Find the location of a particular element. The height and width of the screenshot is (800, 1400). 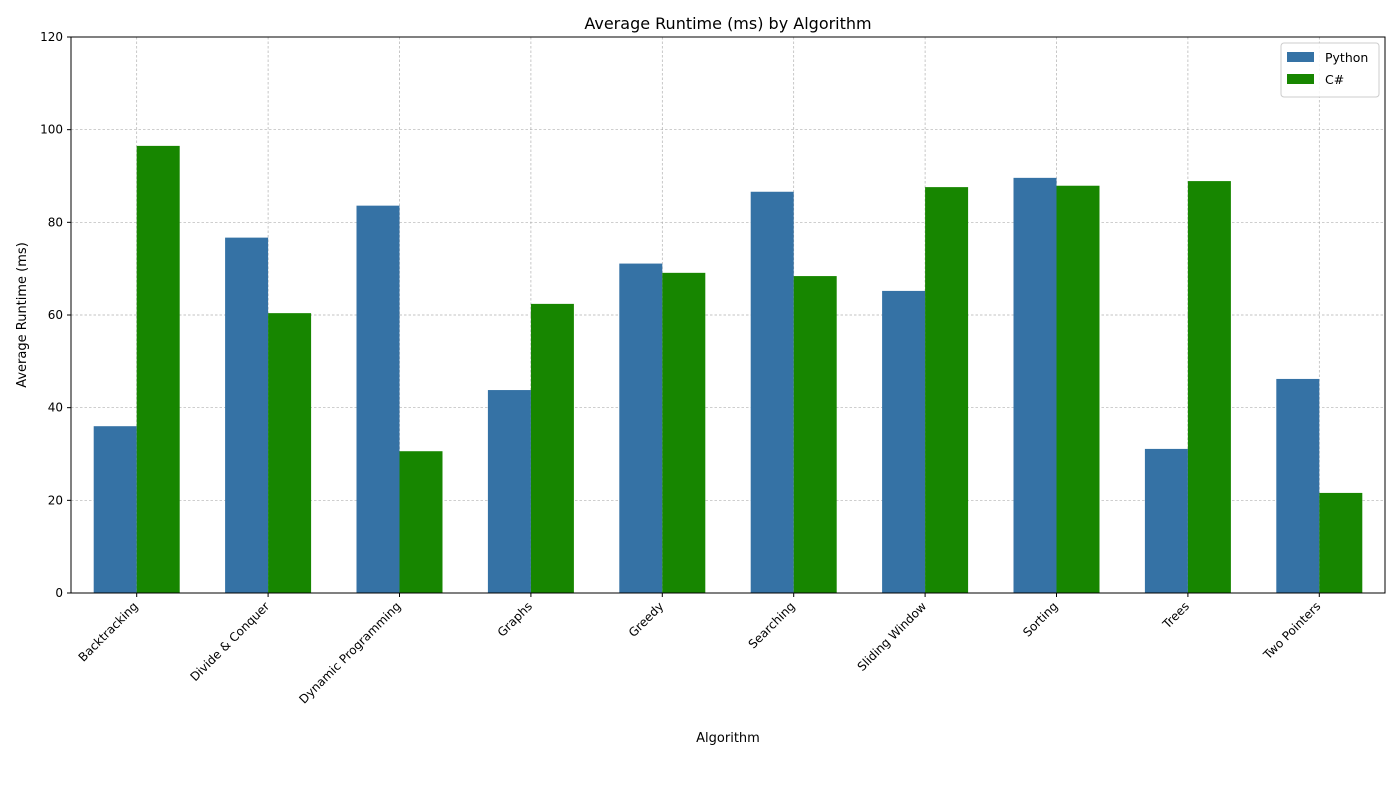

x-tick-label: Two Pointers is located at coordinates (1291, 630).